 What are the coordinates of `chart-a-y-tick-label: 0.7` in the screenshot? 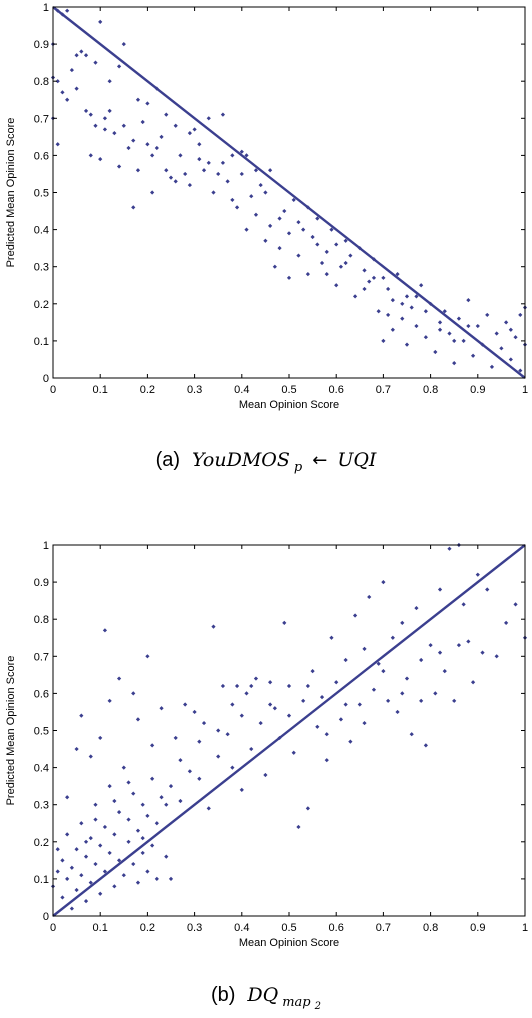 It's located at (41, 119).